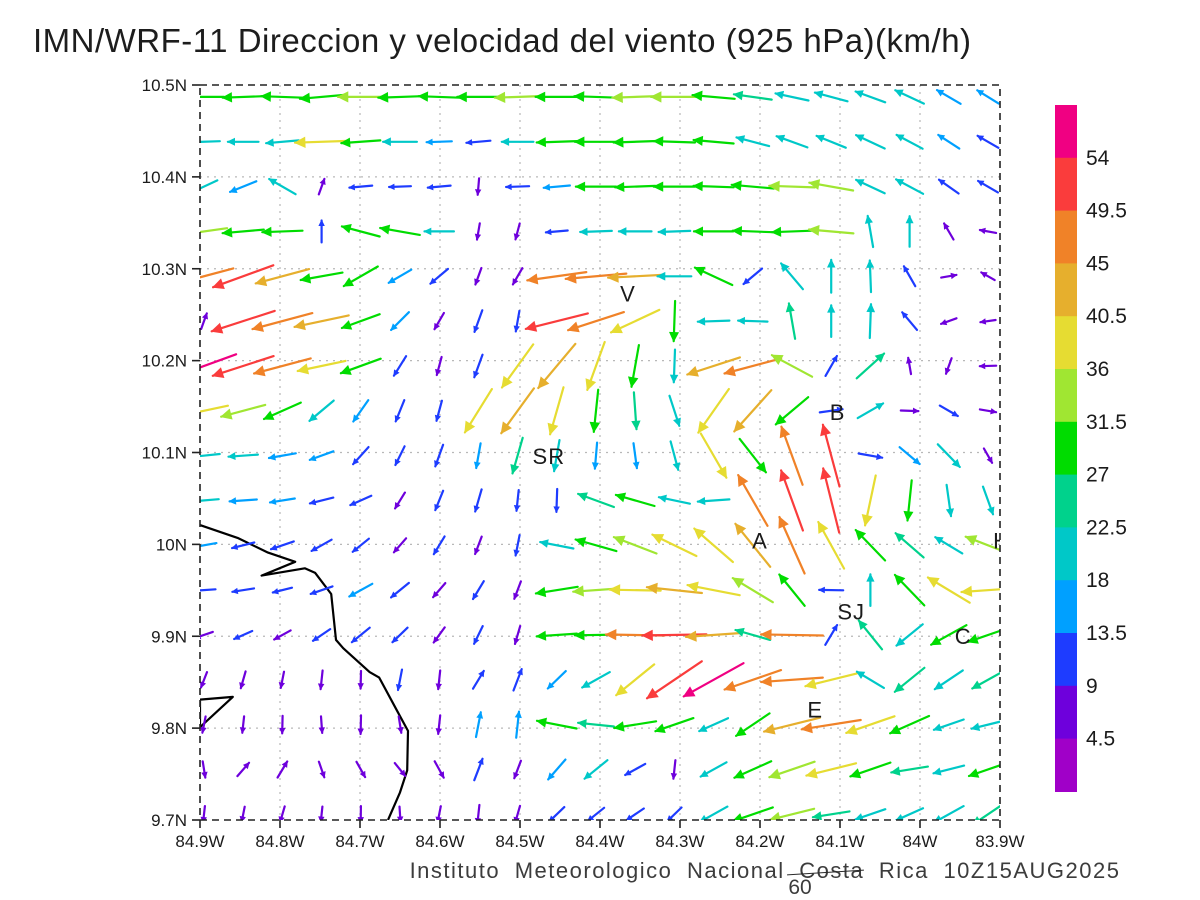  I want to click on x-tick-label: 84.8W, so click(279, 841).